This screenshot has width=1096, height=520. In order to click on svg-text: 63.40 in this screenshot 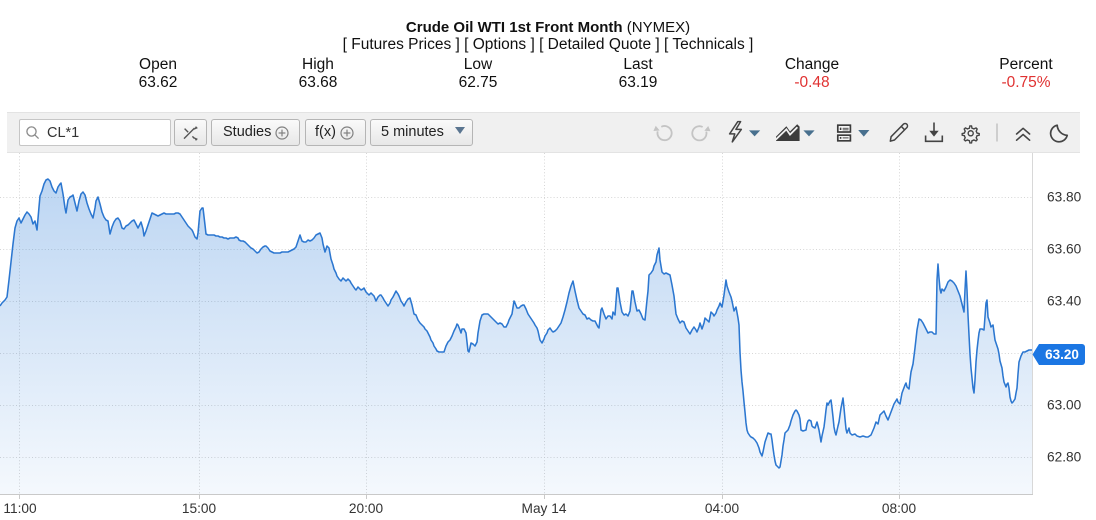, I will do `click(1064, 301)`.